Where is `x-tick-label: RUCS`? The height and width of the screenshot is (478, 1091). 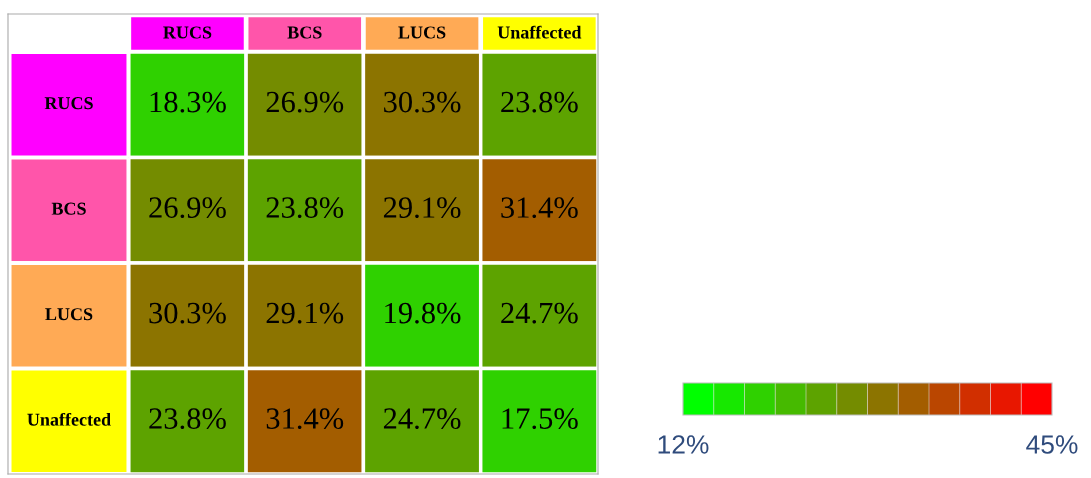
x-tick-label: RUCS is located at coordinates (187, 32).